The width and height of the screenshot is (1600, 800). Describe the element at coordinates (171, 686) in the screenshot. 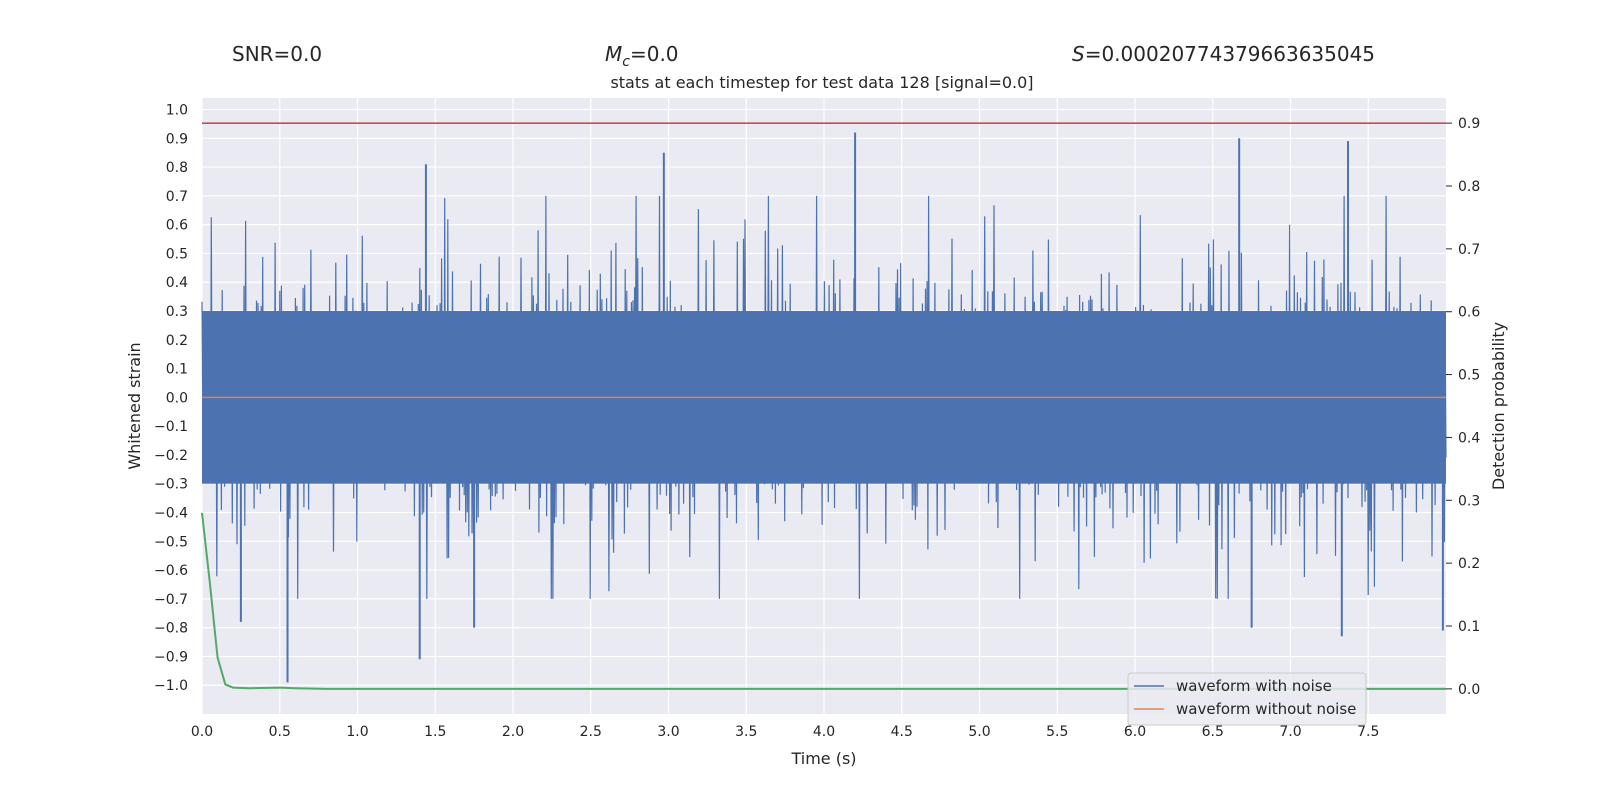

I see `y-tick-label: −1.0` at that location.